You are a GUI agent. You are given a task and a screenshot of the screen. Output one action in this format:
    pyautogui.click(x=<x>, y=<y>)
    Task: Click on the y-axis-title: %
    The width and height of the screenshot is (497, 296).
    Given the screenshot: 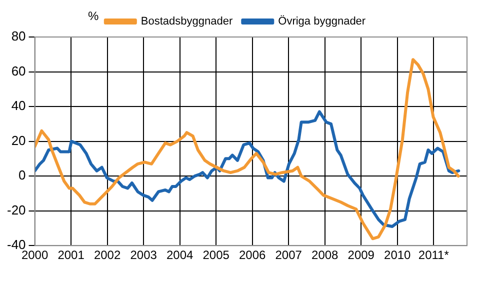 What is the action you would take?
    pyautogui.click(x=93, y=16)
    